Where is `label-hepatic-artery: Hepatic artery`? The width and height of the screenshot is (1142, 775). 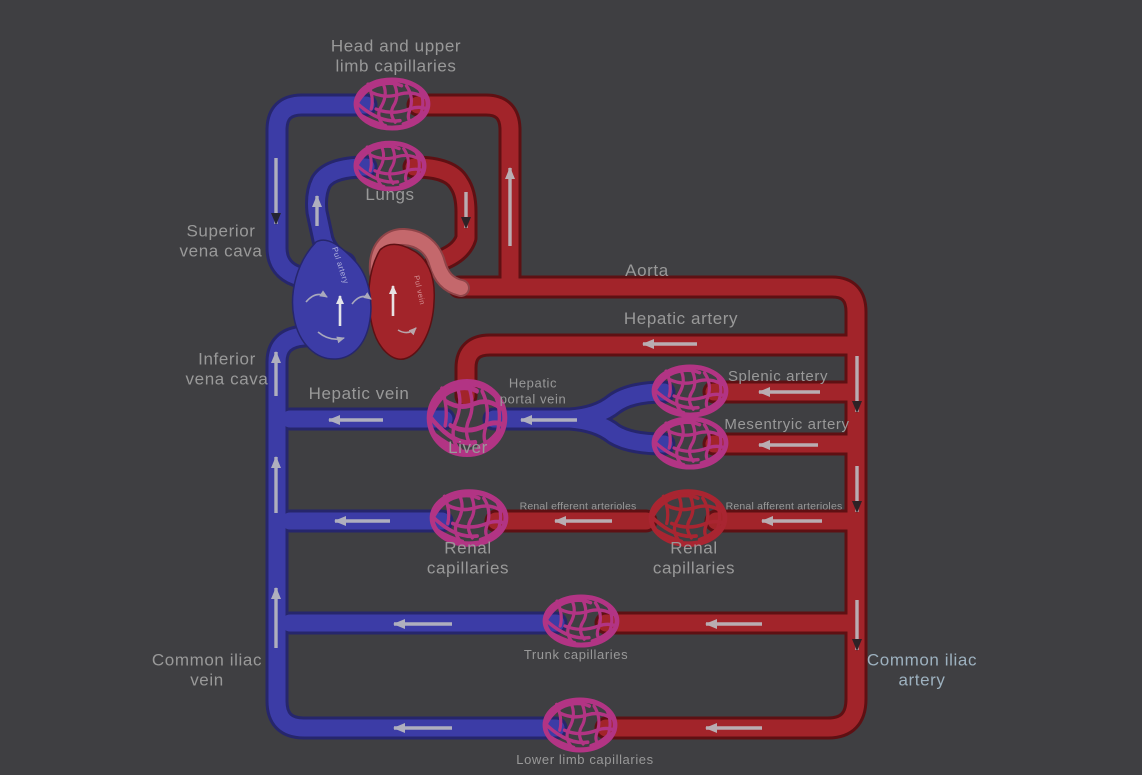 label-hepatic-artery: Hepatic artery is located at coordinates (681, 318).